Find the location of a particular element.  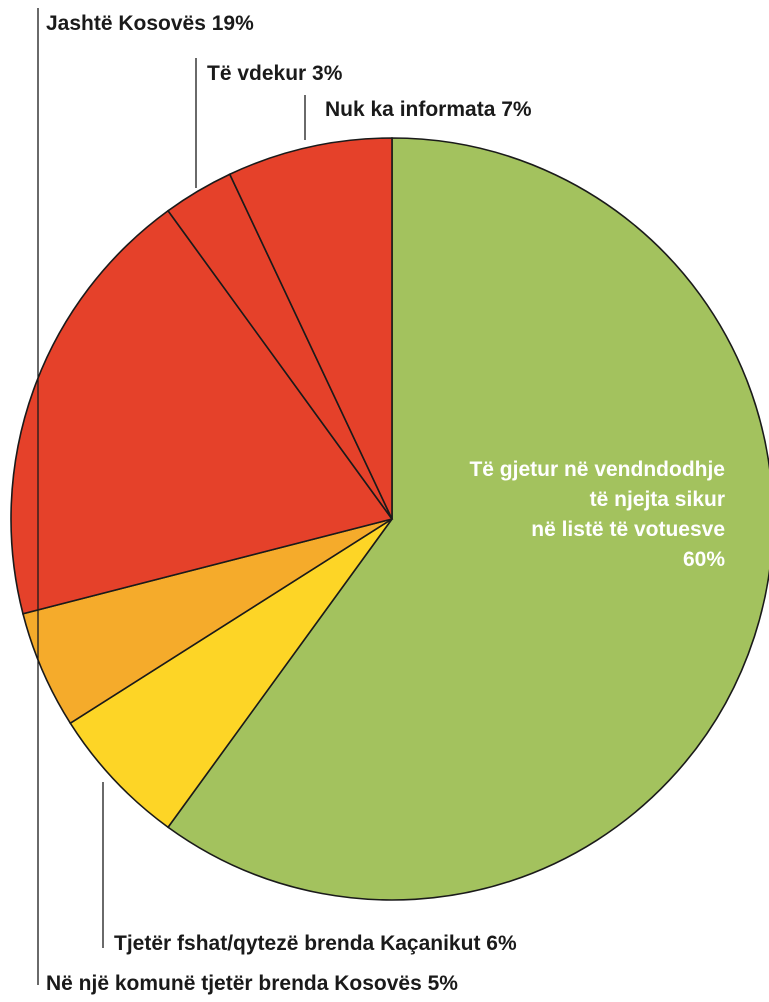

label-nuk-ka-informata: Nuk ka informata 7% is located at coordinates (428, 109).